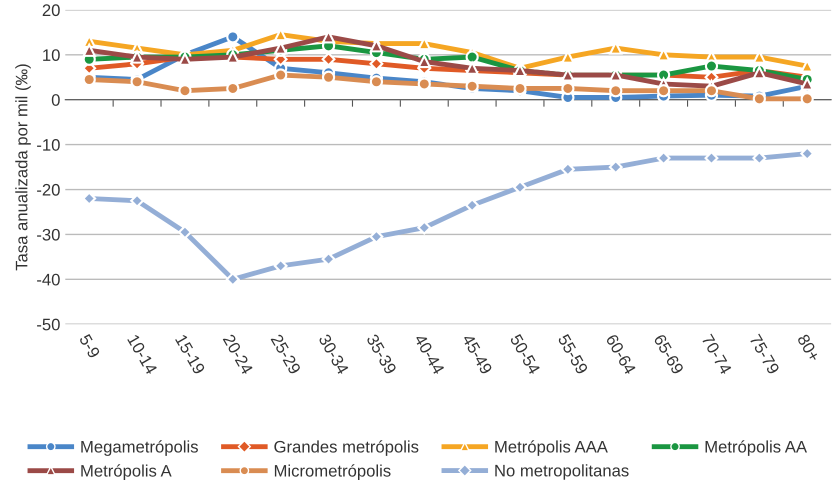 The image size is (837, 495). What do you see at coordinates (51, 55) in the screenshot?
I see `y-tick-label: 10` at bounding box center [51, 55].